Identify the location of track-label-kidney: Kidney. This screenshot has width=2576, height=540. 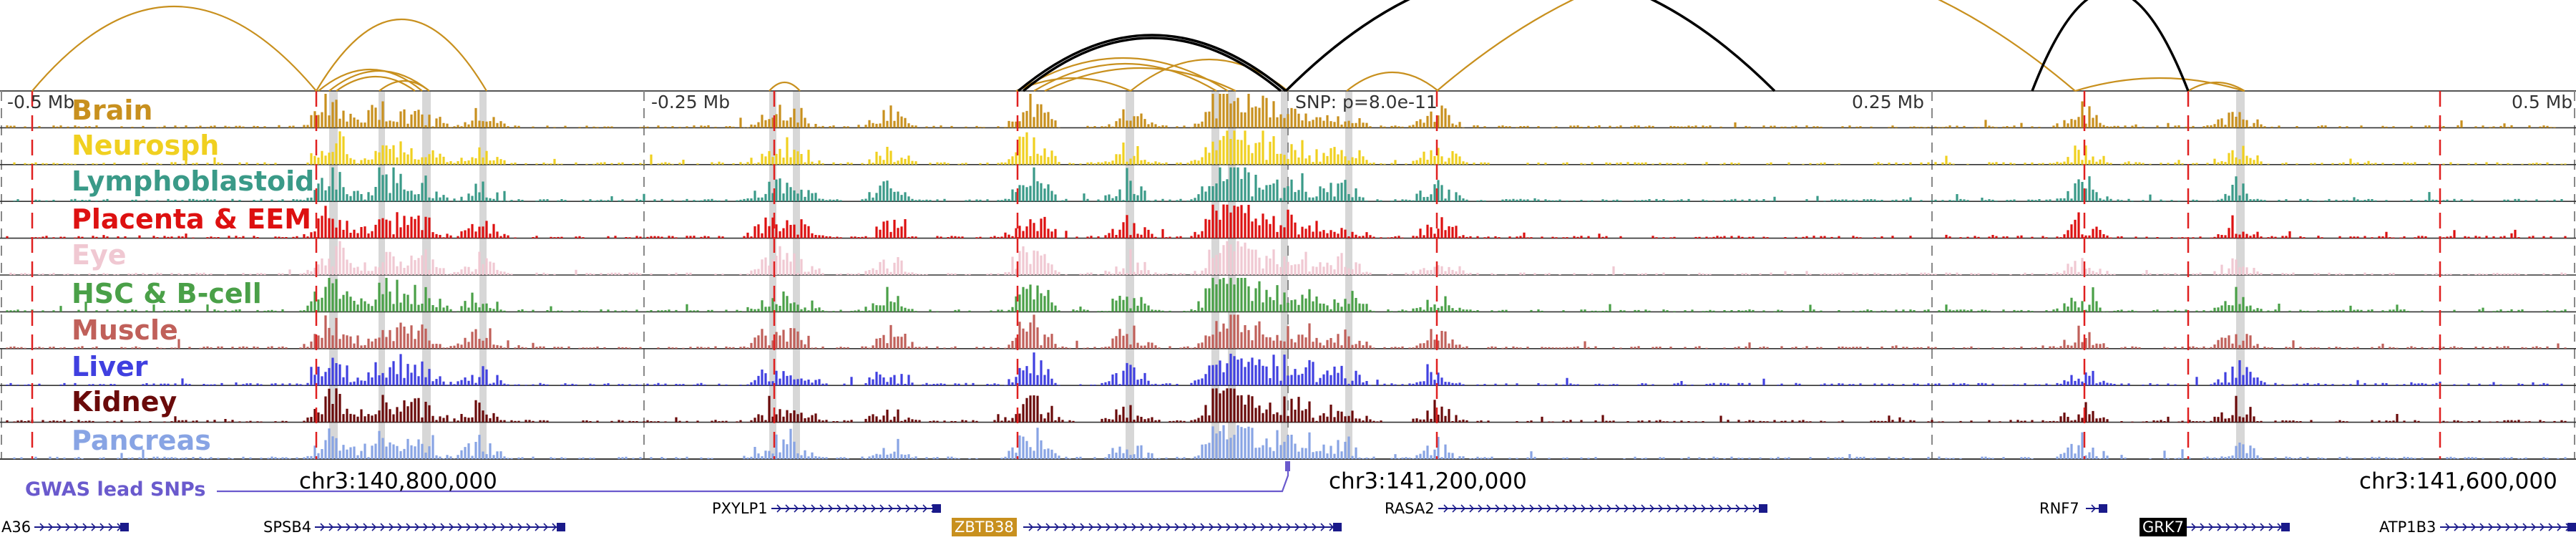
(124, 402).